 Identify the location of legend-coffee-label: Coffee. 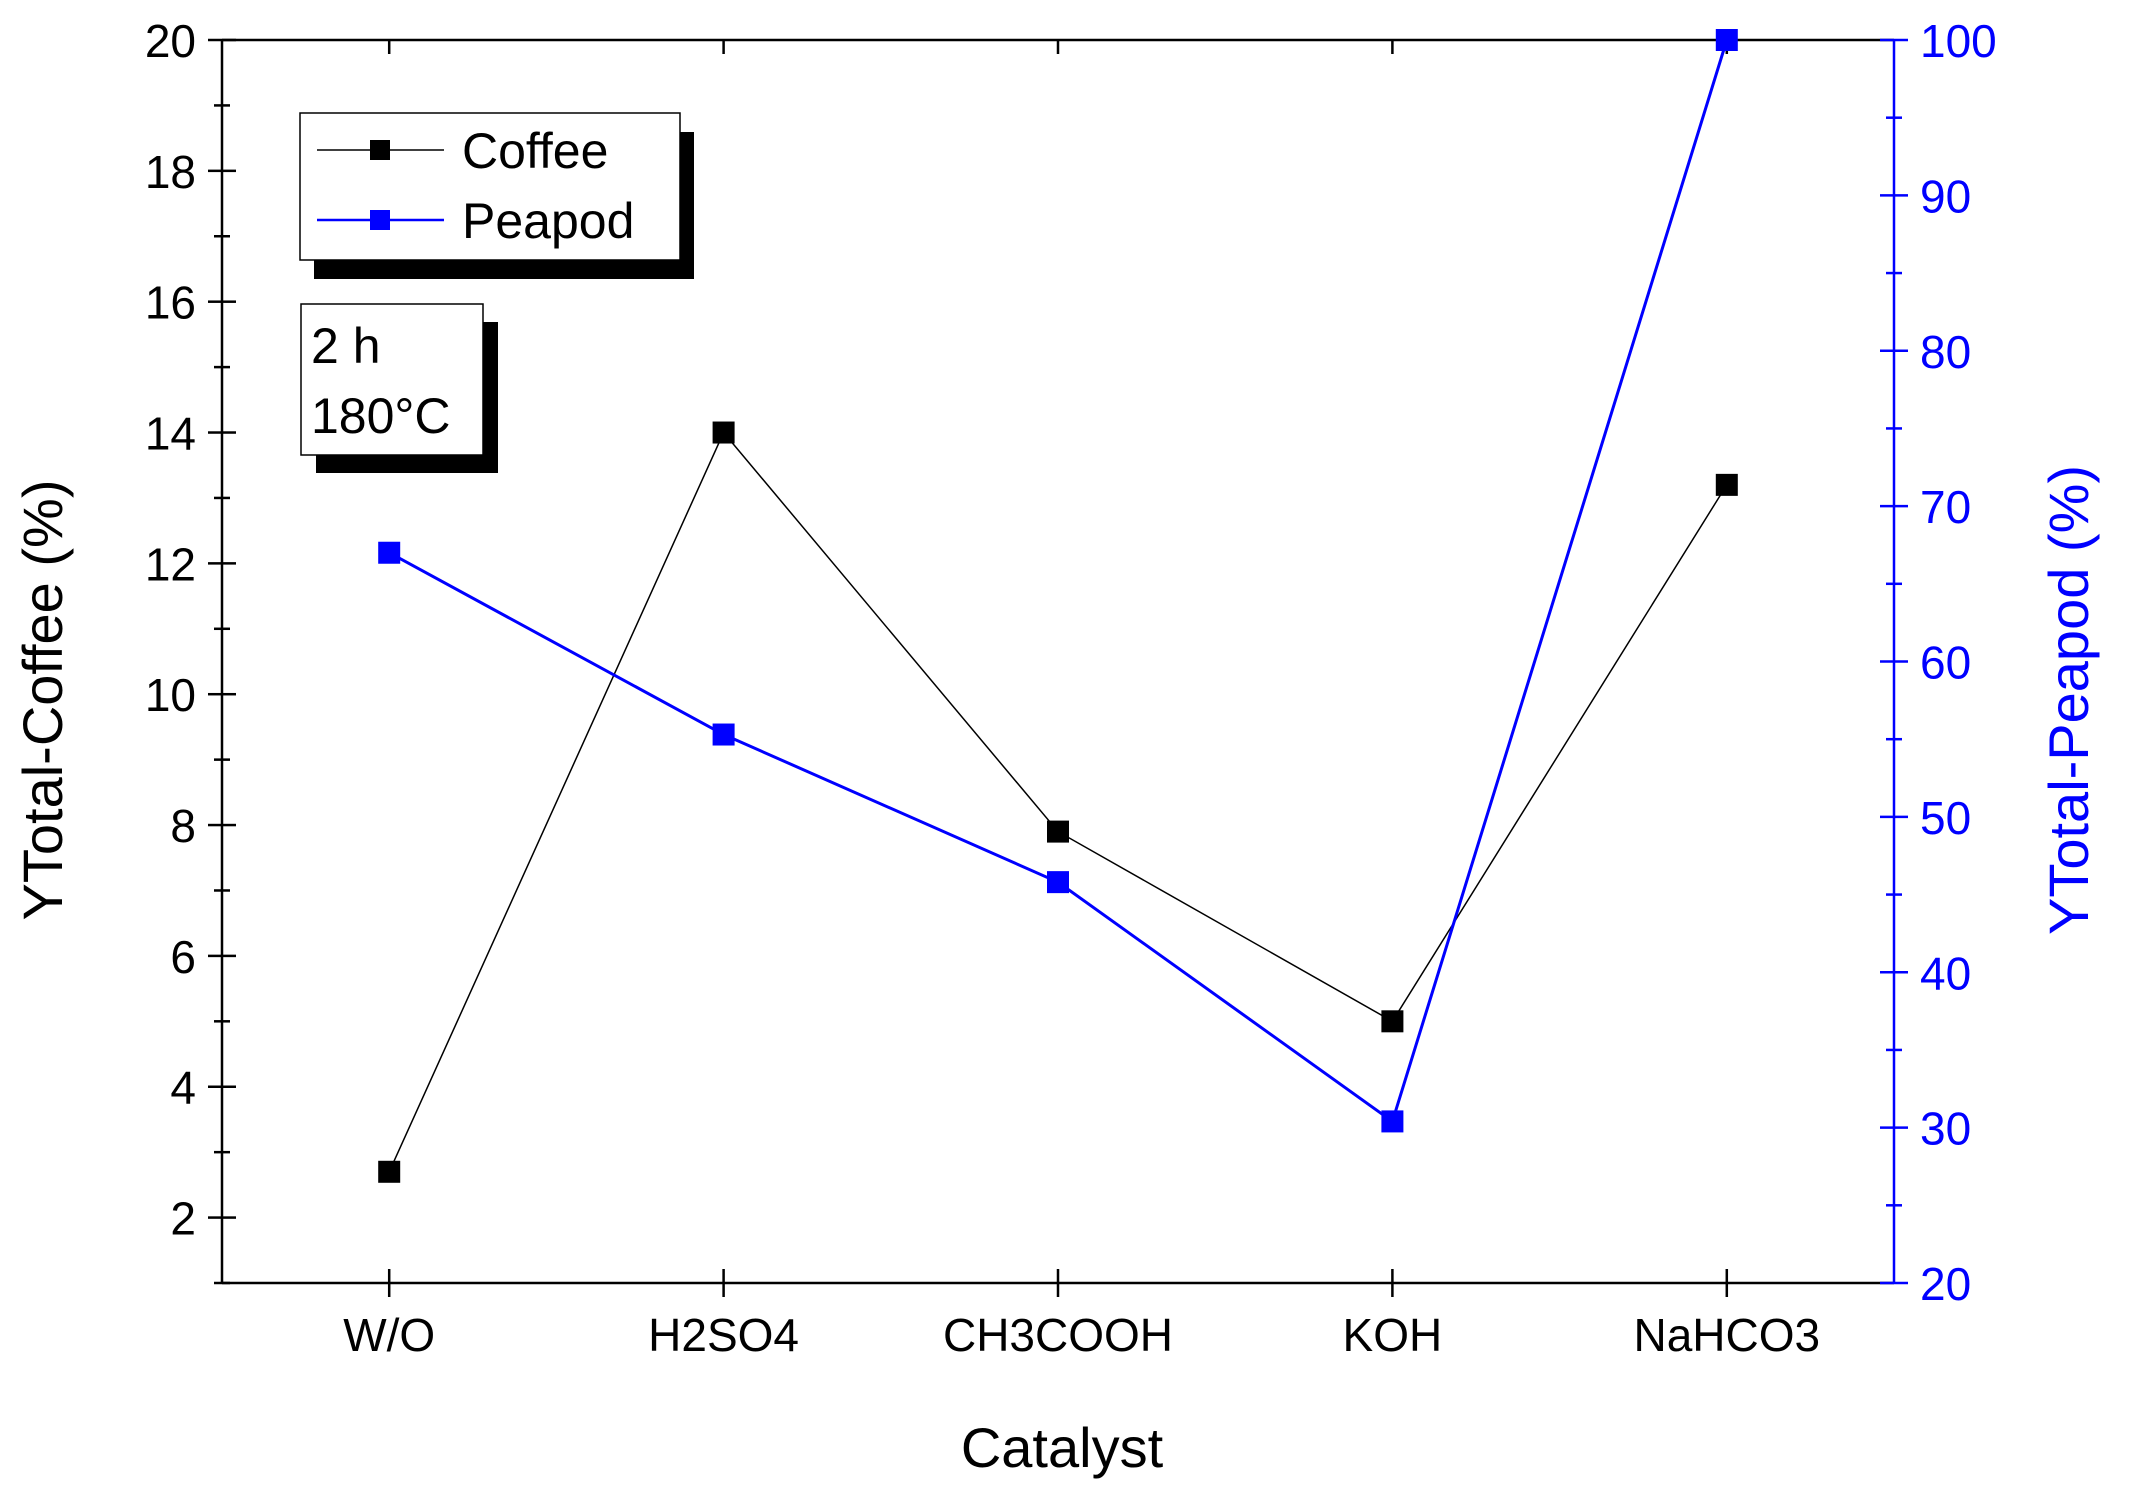
(535, 151).